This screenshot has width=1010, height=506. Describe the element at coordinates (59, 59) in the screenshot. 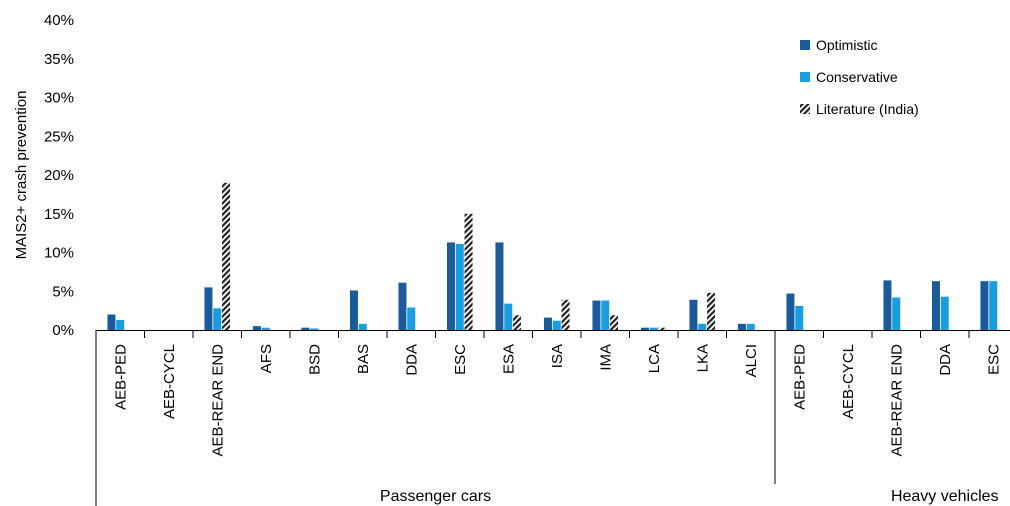

I see `y-tick-label: 35%` at that location.